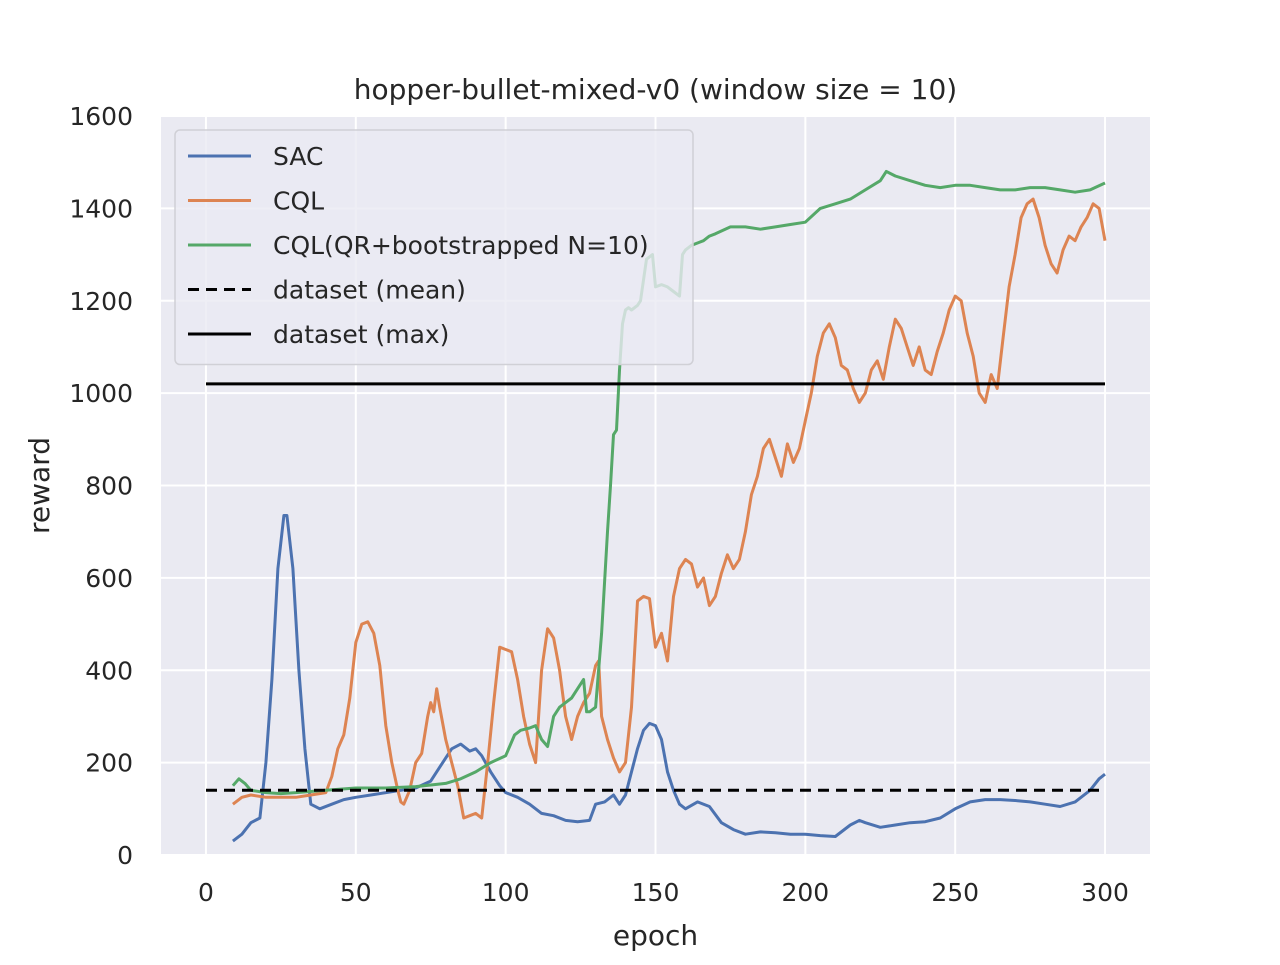 The height and width of the screenshot is (965, 1280). Describe the element at coordinates (298, 201) in the screenshot. I see `legend-label: CQL` at that location.